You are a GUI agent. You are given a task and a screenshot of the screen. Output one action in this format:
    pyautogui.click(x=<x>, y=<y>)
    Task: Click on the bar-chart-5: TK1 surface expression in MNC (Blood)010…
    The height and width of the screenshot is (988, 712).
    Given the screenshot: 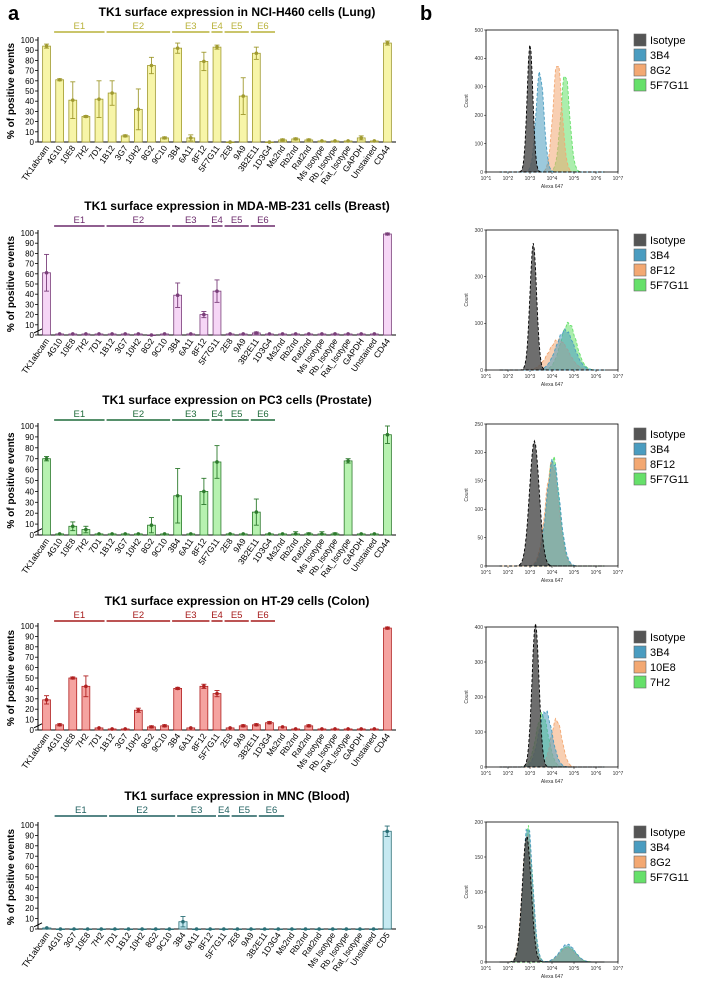 What is the action you would take?
    pyautogui.click(x=201, y=881)
    